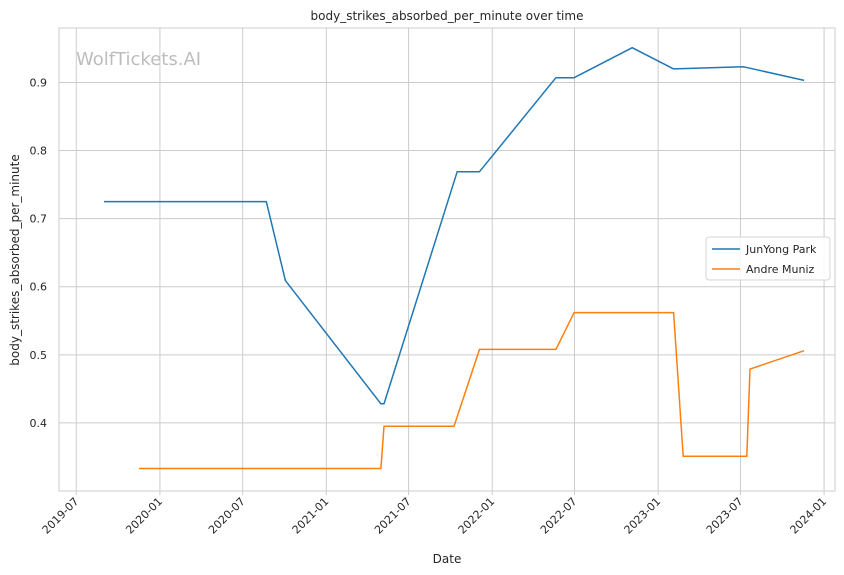  What do you see at coordinates (39, 252) in the screenshot?
I see `y-tick-labels: 0.4 0.5 0.6 0.7 0.8 0.9` at bounding box center [39, 252].